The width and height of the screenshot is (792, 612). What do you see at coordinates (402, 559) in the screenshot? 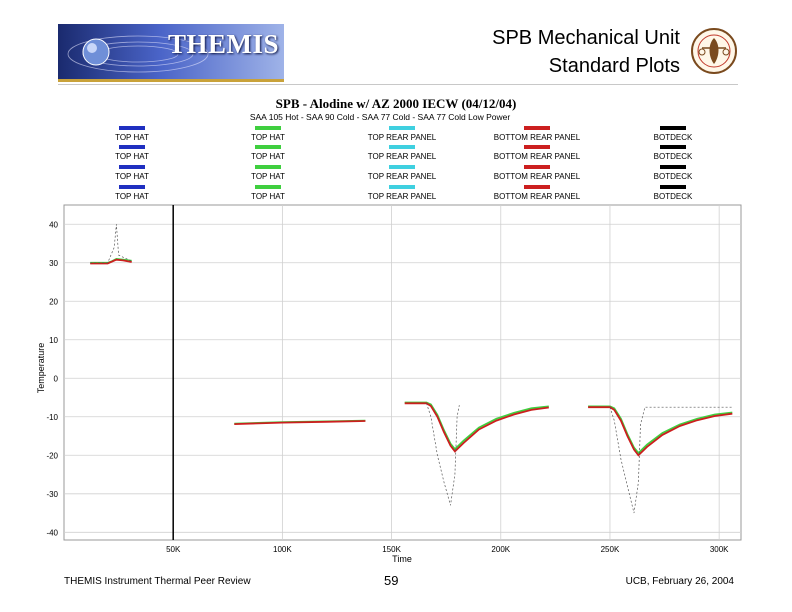
I see `x-axis-label: Time` at bounding box center [402, 559].